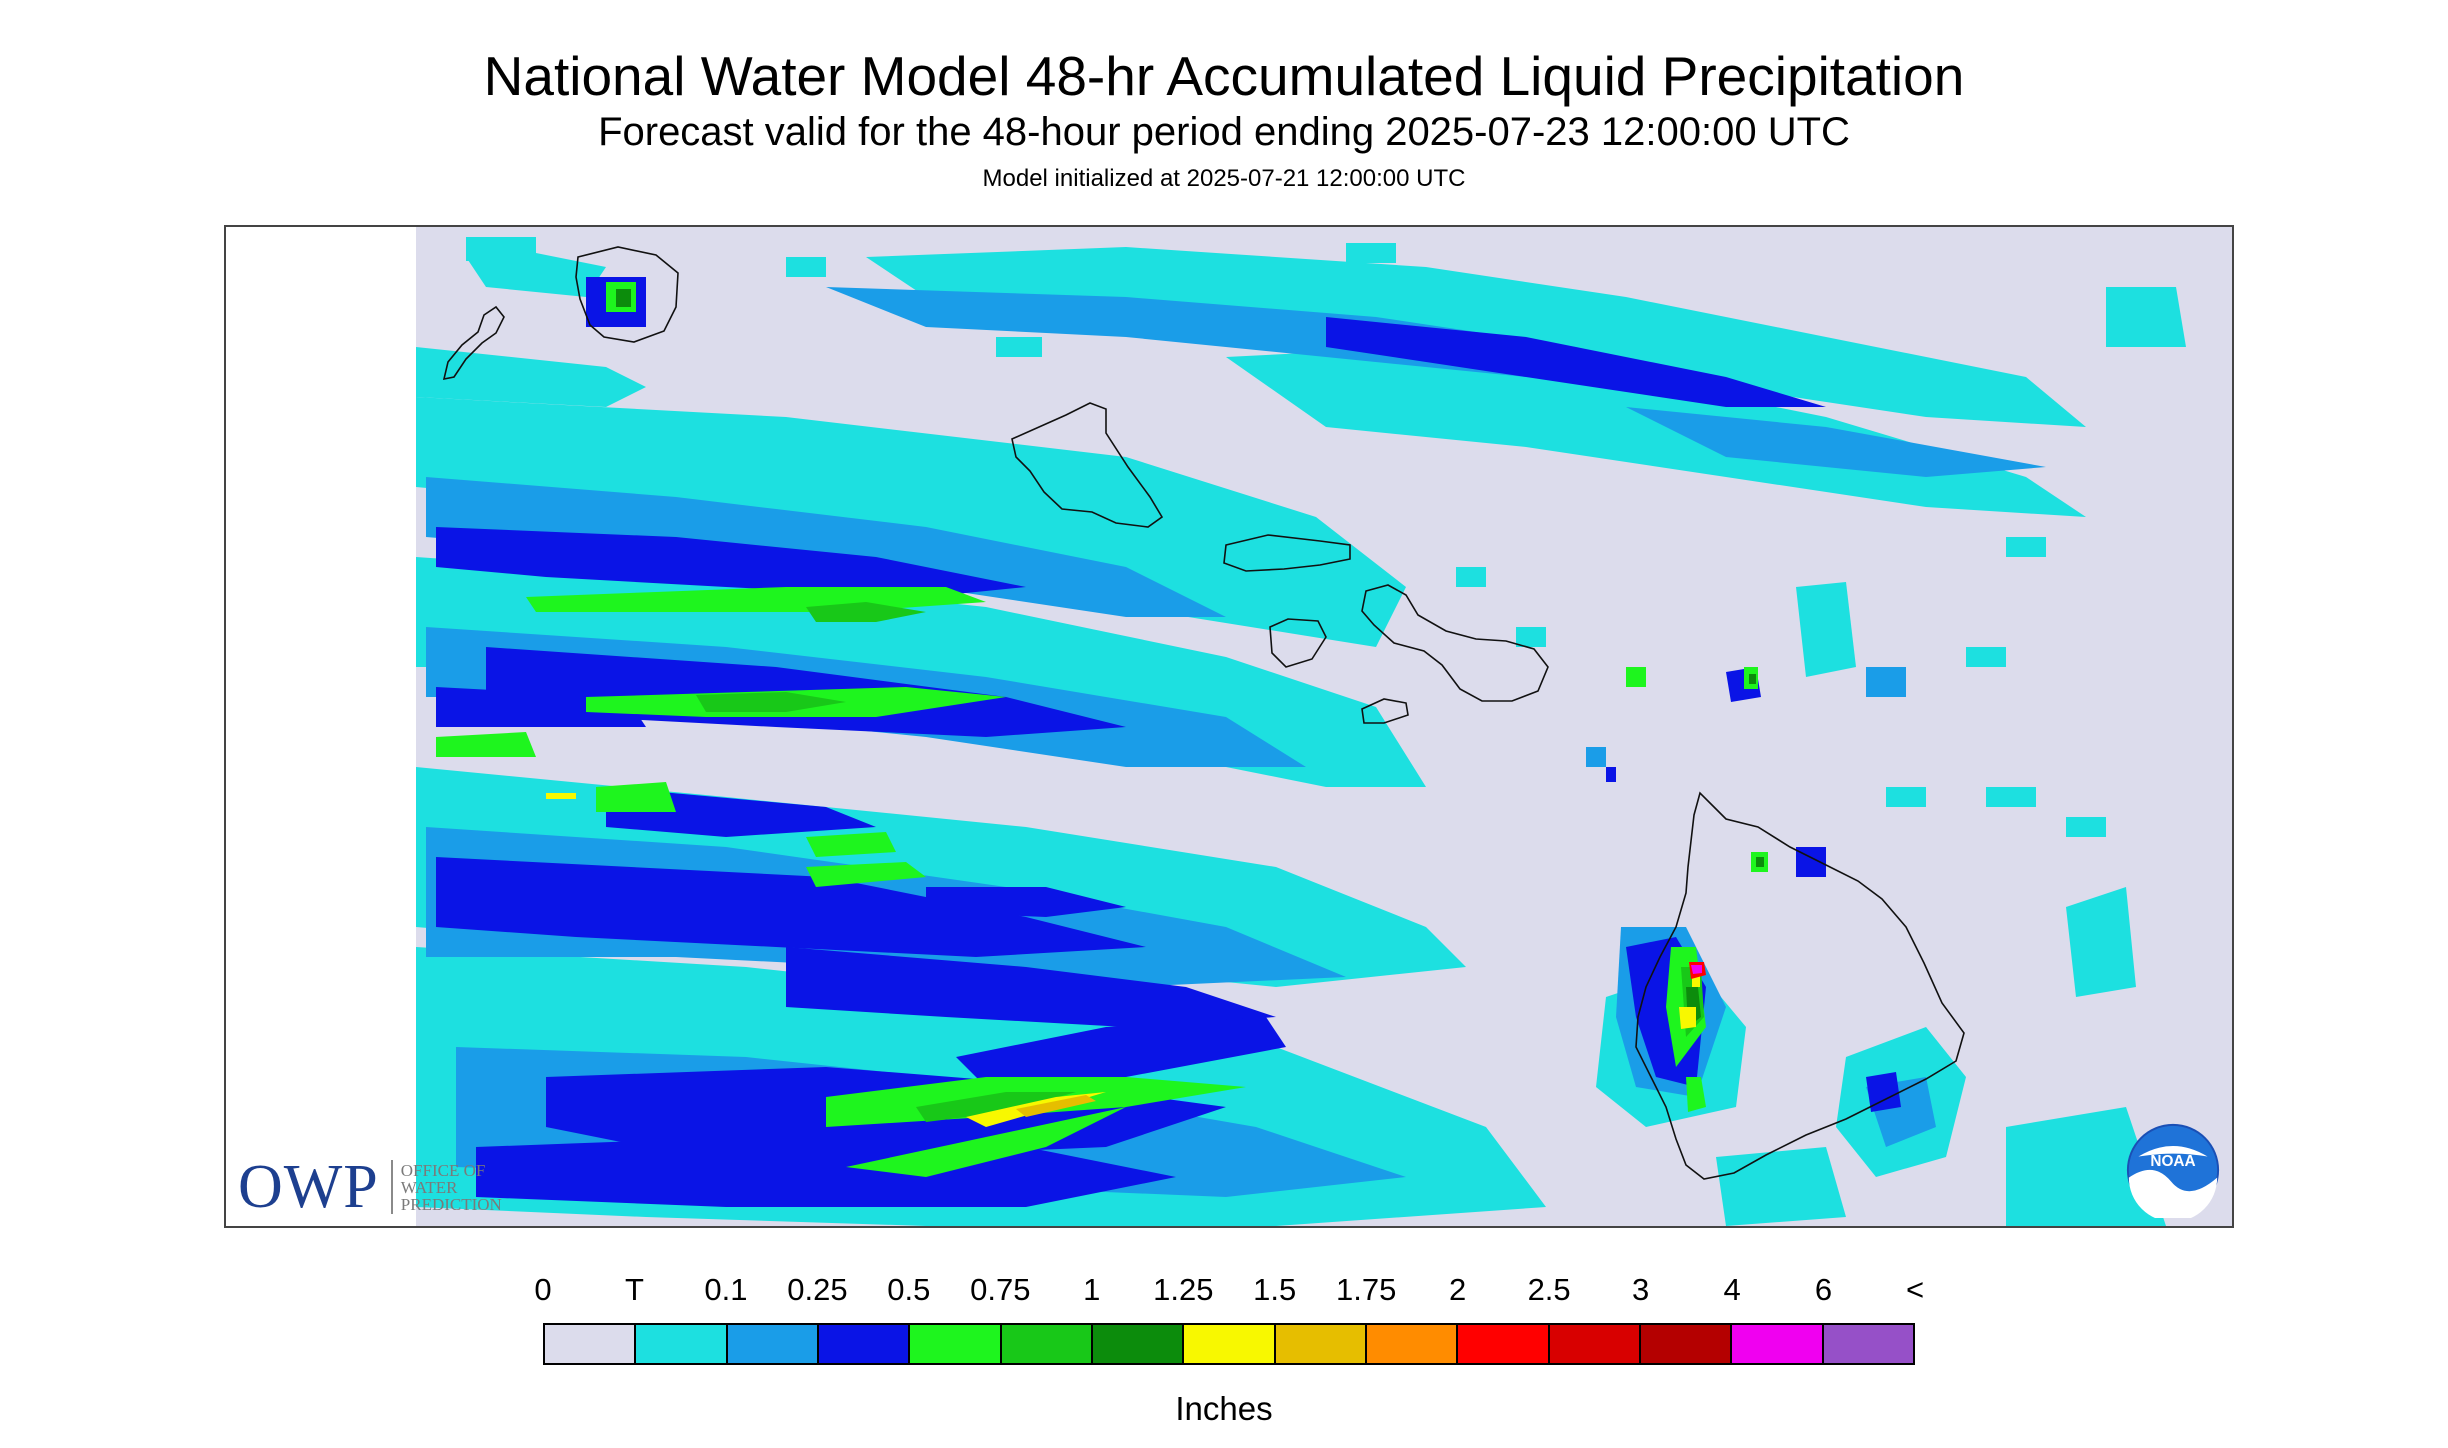  What do you see at coordinates (1732, 1289) in the screenshot?
I see `legend-label-13: 4` at bounding box center [1732, 1289].